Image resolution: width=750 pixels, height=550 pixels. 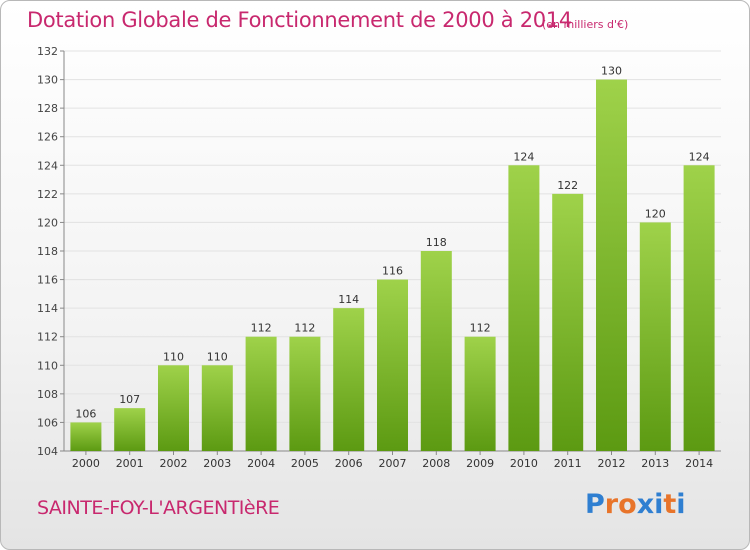 What do you see at coordinates (436, 463) in the screenshot?
I see `x-tick-label: 2008` at bounding box center [436, 463].